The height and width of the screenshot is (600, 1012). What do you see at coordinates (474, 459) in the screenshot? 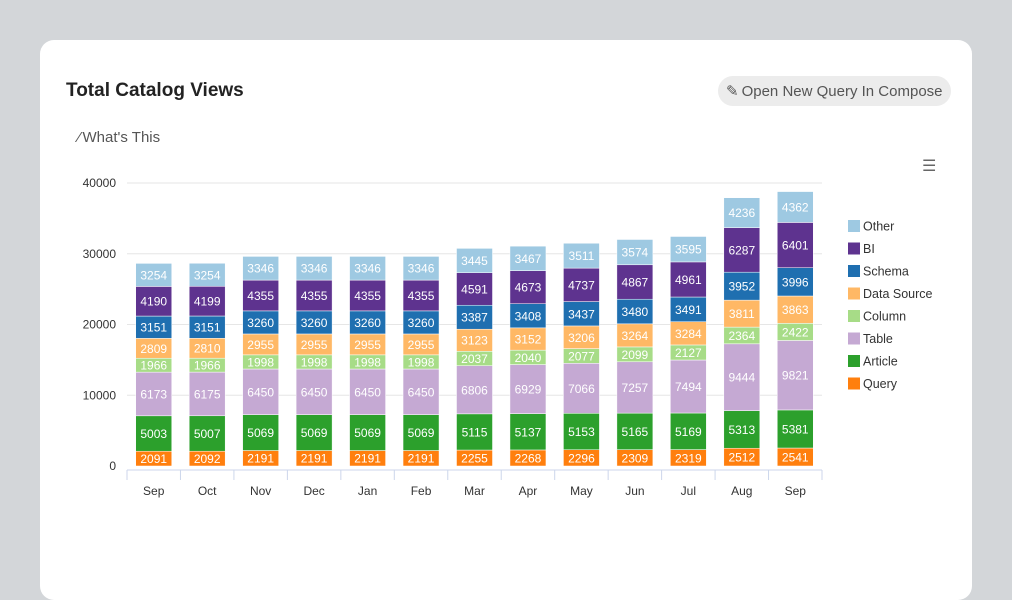
I see `data-label: 2255` at bounding box center [474, 459].